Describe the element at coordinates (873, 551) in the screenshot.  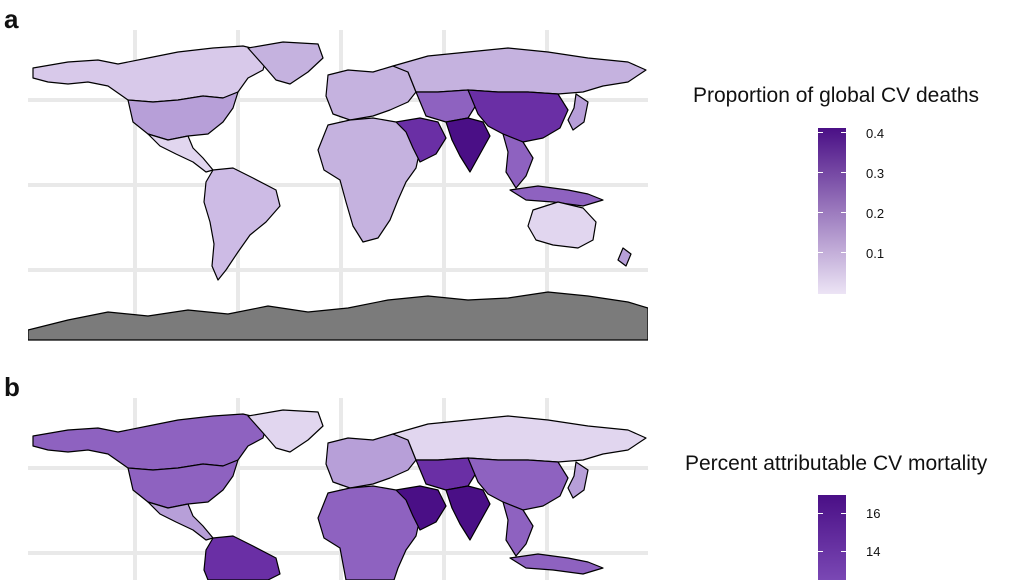
I see `legend-tick-label: 14` at that location.